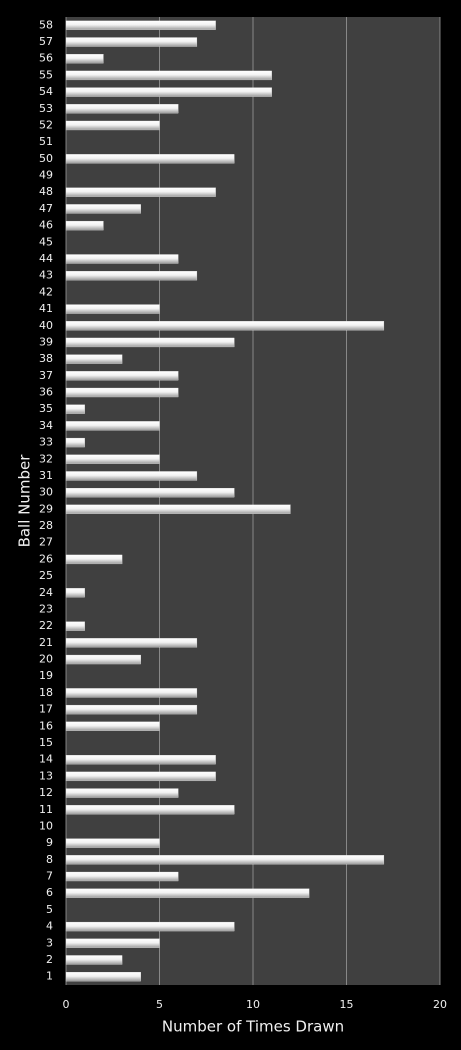  Describe the element at coordinates (46, 325) in the screenshot. I see `y-tick-label: 40` at that location.